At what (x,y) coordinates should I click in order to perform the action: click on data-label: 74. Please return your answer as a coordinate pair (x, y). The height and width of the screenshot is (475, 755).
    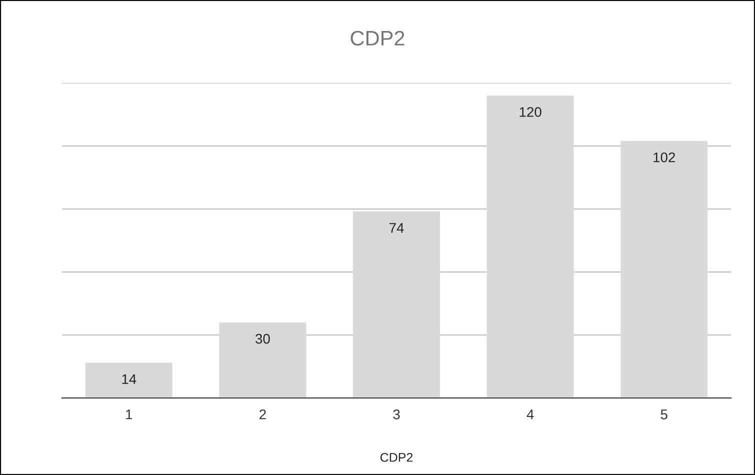
    Looking at the image, I should click on (396, 228).